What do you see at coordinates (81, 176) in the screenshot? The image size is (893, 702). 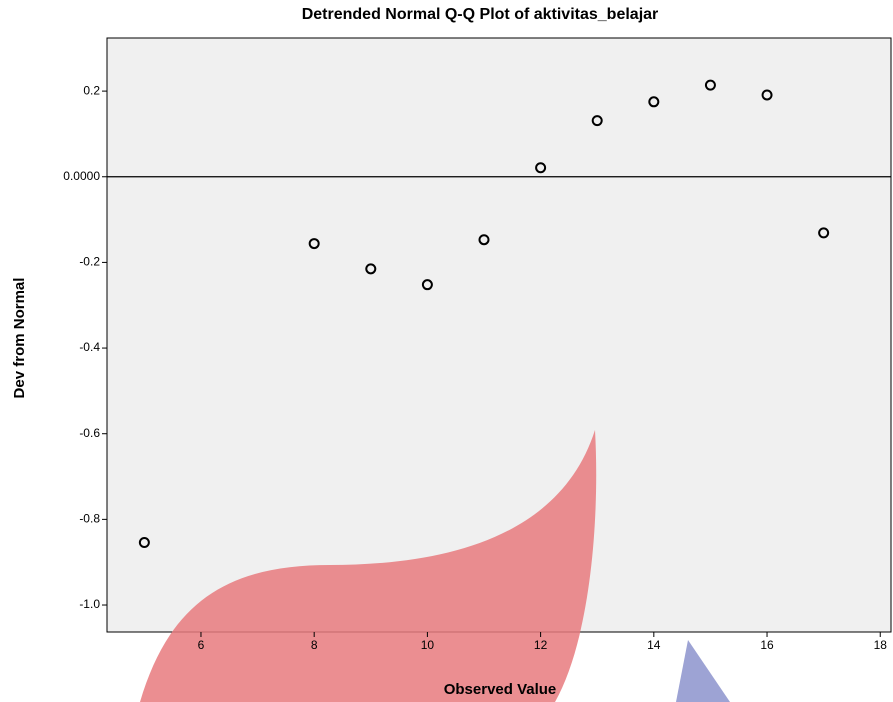 I see `y-tick-label: 0.0000` at bounding box center [81, 176].